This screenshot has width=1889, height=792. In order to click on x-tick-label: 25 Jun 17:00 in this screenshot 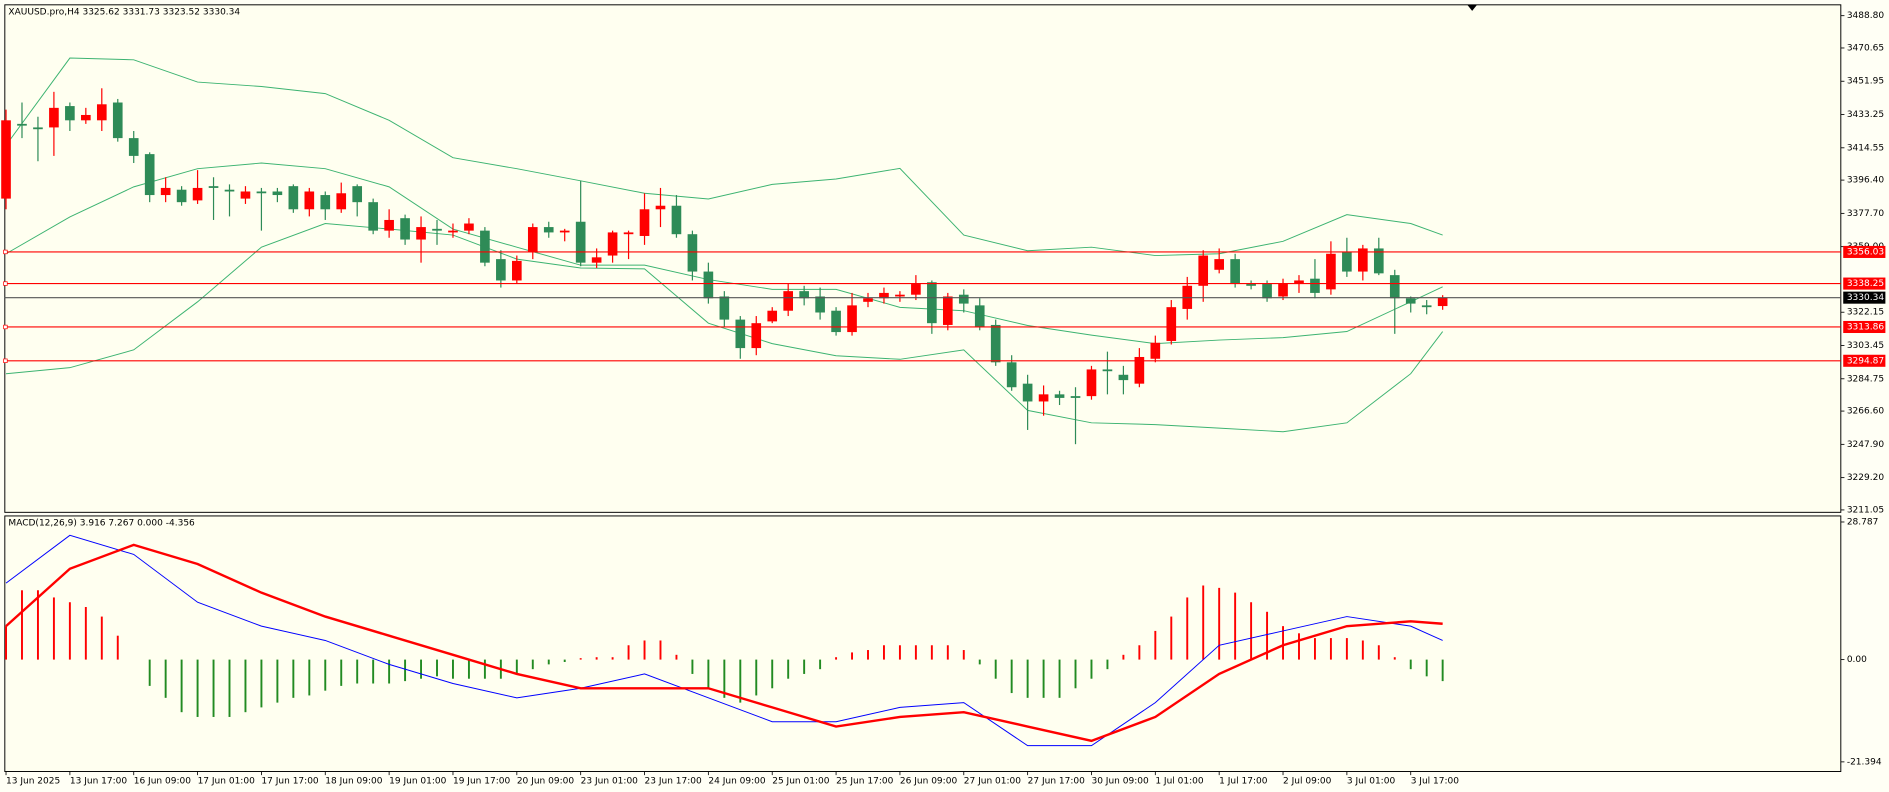, I will do `click(865, 782)`.